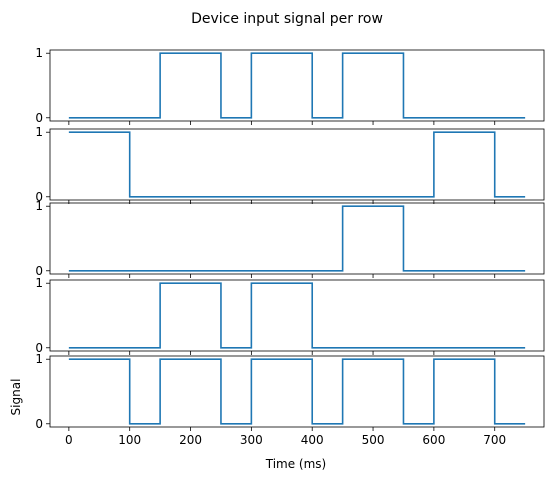  What do you see at coordinates (39, 283) in the screenshot?
I see `y-tick-label-row-4-1: 1` at bounding box center [39, 283].